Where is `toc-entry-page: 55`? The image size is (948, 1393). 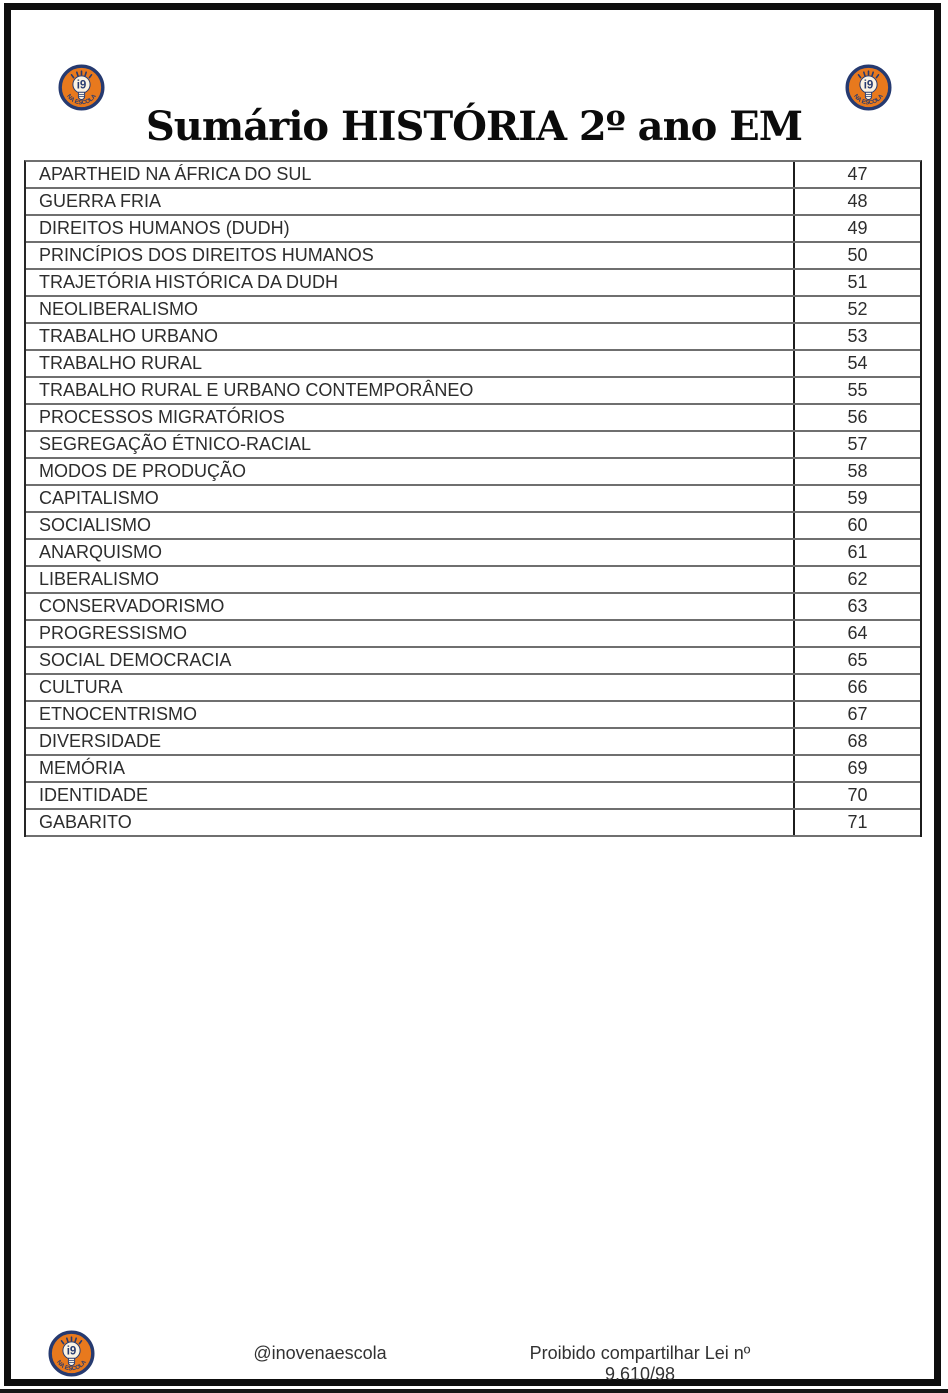 toc-entry-page: 55 is located at coordinates (857, 390).